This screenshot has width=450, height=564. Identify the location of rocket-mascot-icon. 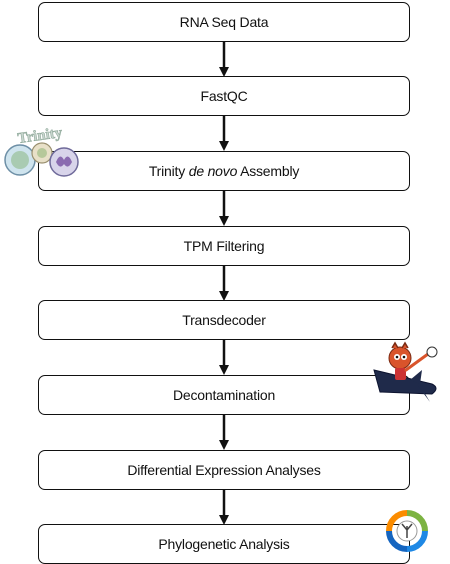
(405, 371).